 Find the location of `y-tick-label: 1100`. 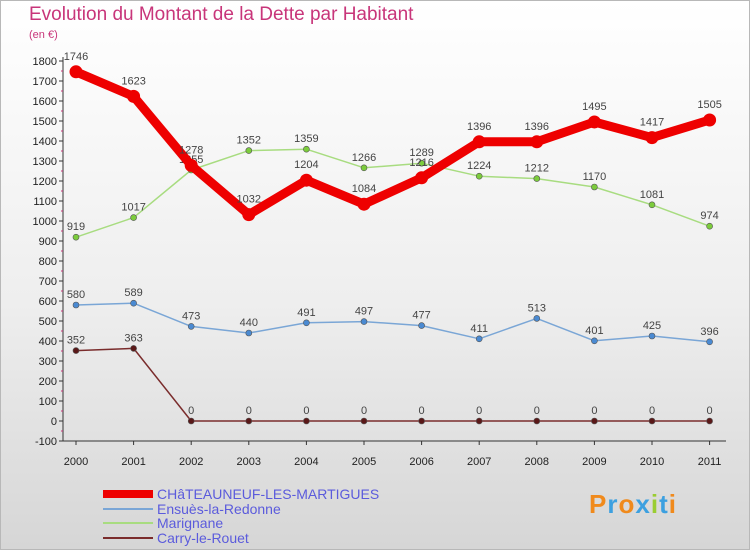

y-tick-label: 1100 is located at coordinates (45, 202).